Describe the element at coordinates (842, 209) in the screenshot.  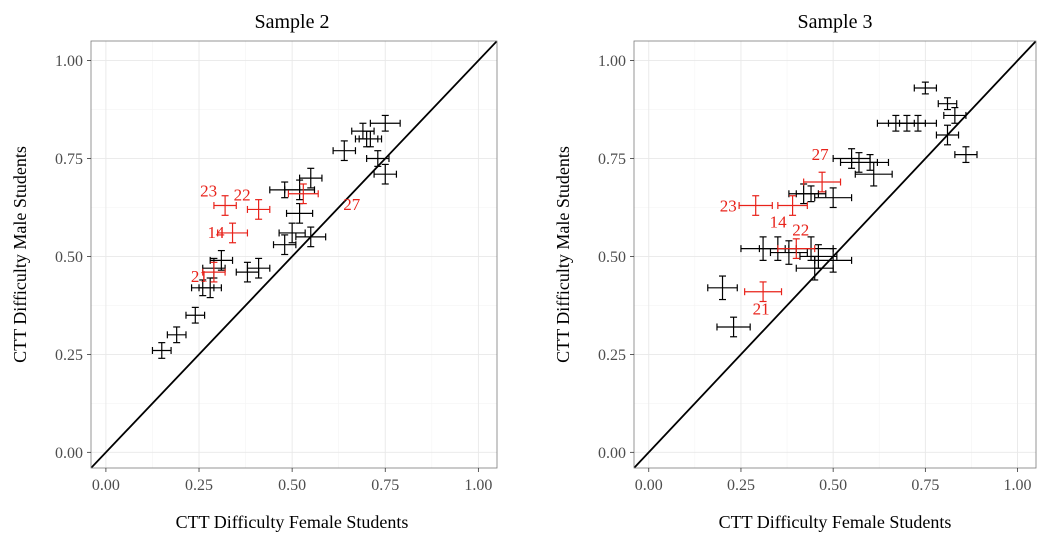
I see `data-points: 23 14 27 22 21` at that location.